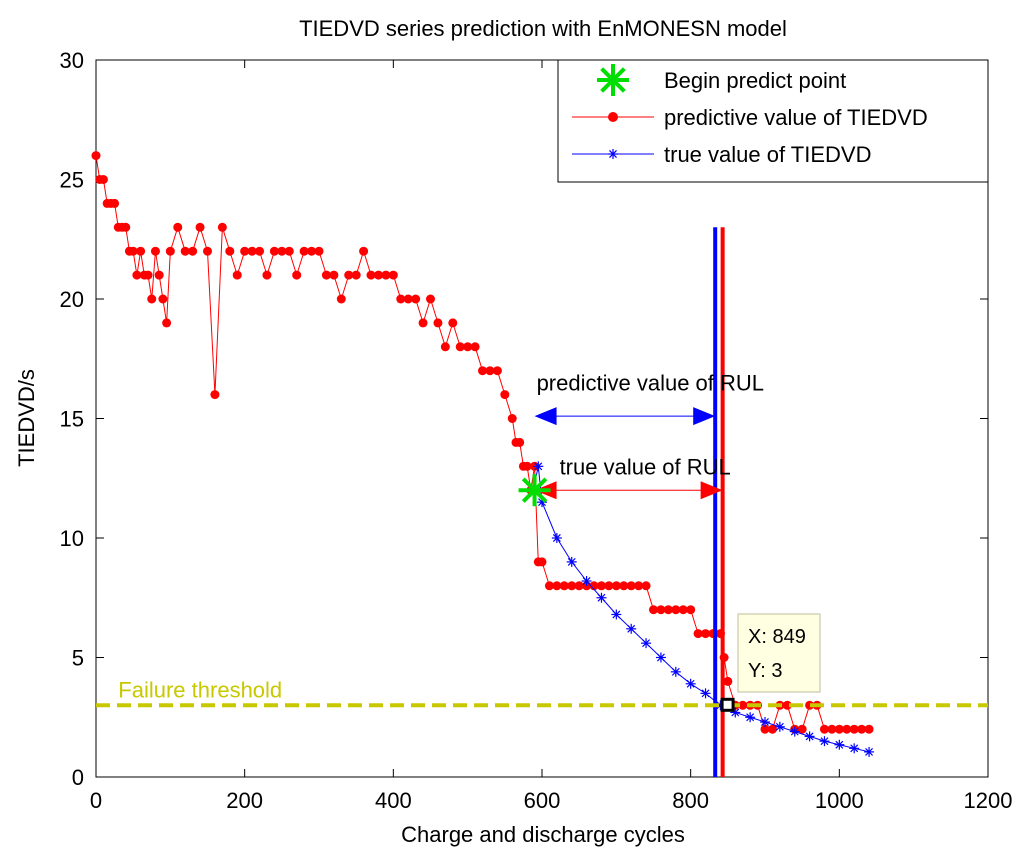 This screenshot has height=859, width=1024. What do you see at coordinates (543, 834) in the screenshot?
I see `x-axis-label: Charge and discharge cycles` at bounding box center [543, 834].